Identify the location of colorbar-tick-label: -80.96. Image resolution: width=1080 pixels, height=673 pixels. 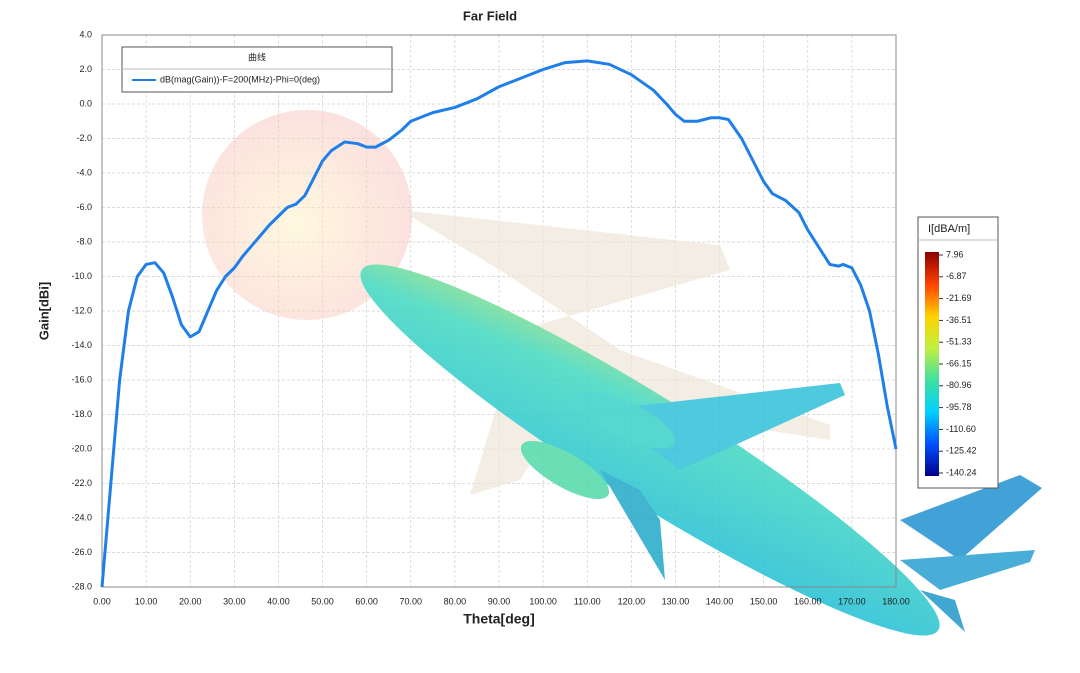
(959, 385).